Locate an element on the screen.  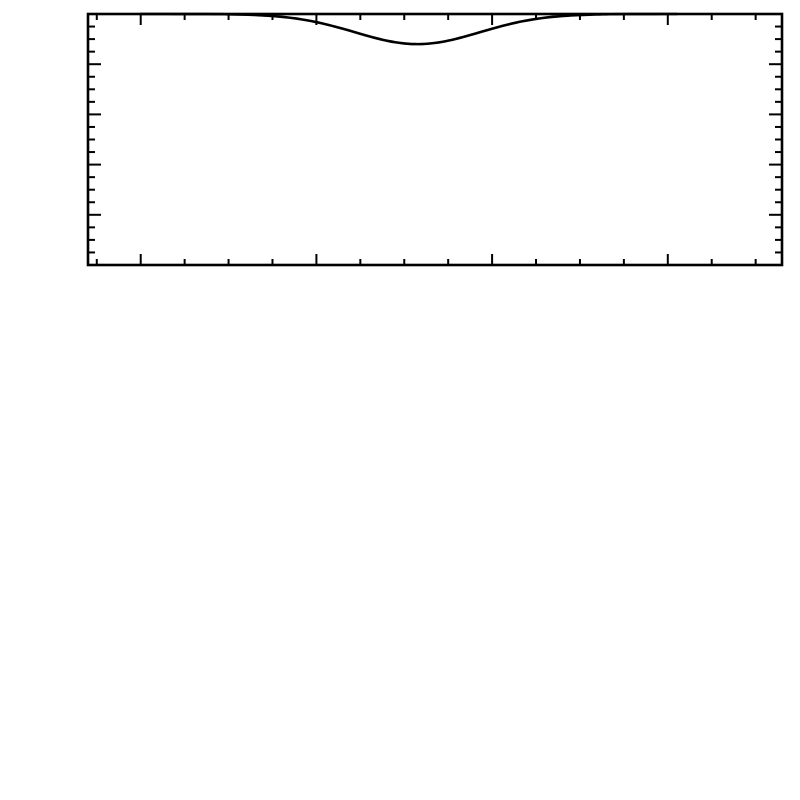
top-curve-a is located at coordinates (408, 29).